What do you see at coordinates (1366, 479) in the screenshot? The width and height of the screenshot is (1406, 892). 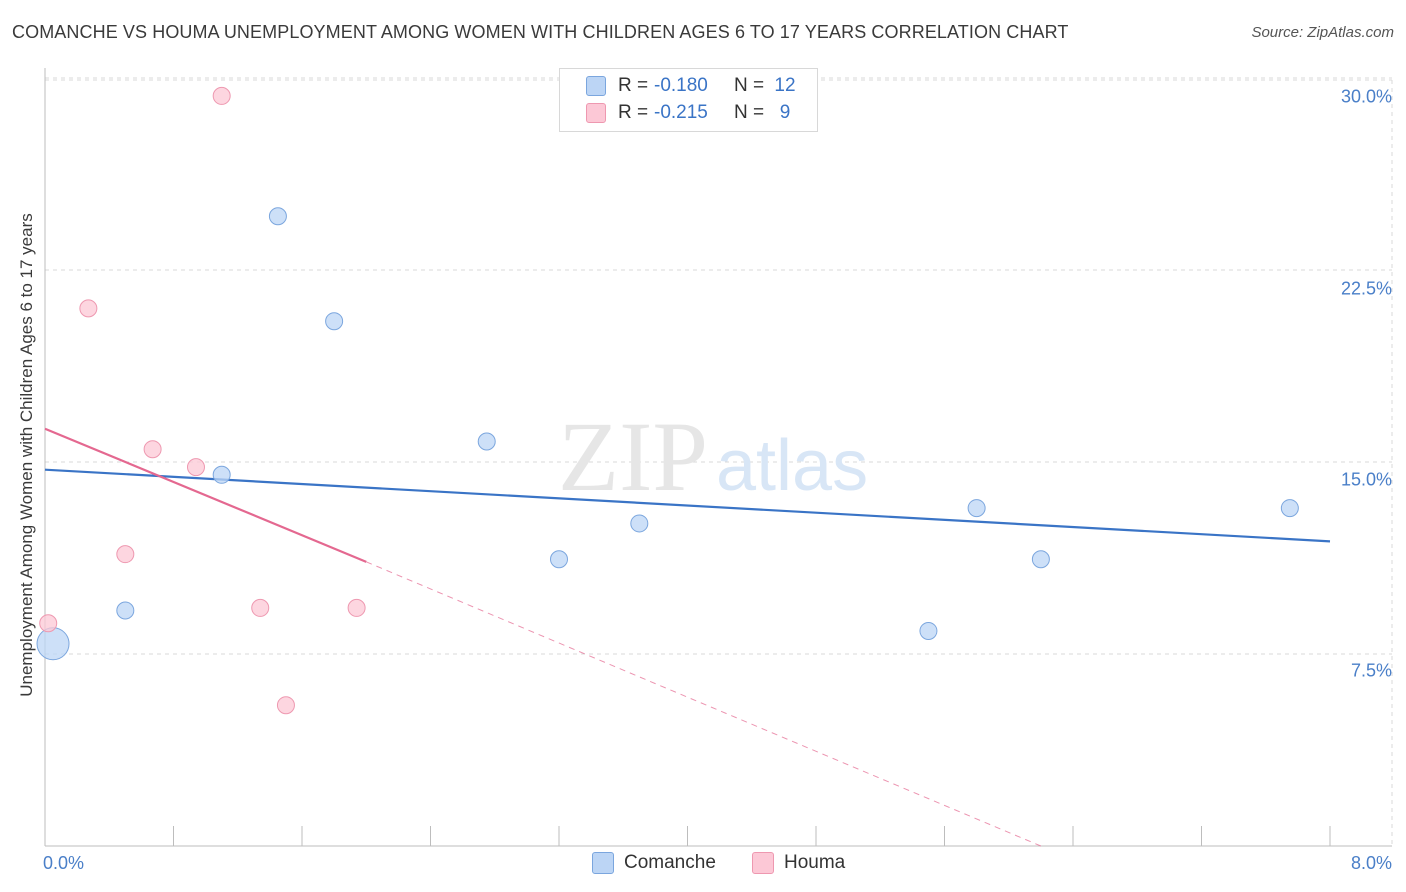 I see `y-tick-label: 15.0%` at bounding box center [1366, 479].